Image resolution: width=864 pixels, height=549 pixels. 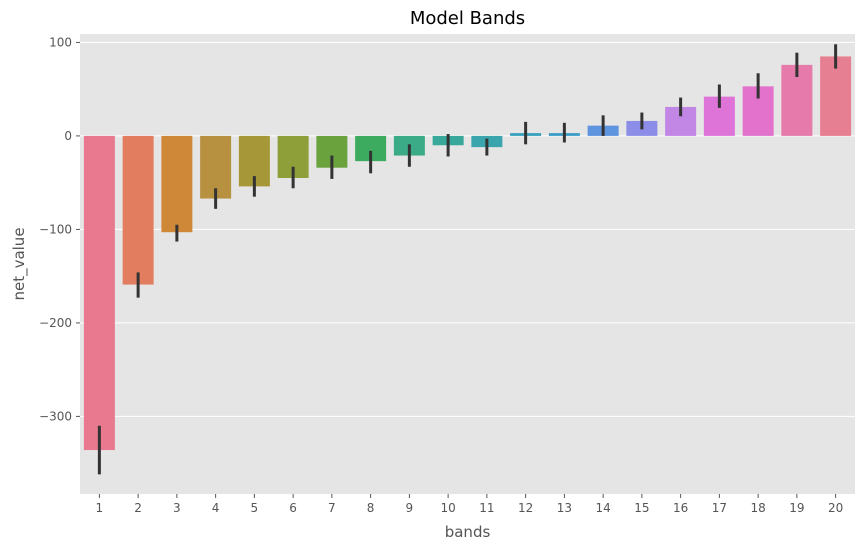 What do you see at coordinates (293, 508) in the screenshot?
I see `x-tick-label: 6` at bounding box center [293, 508].